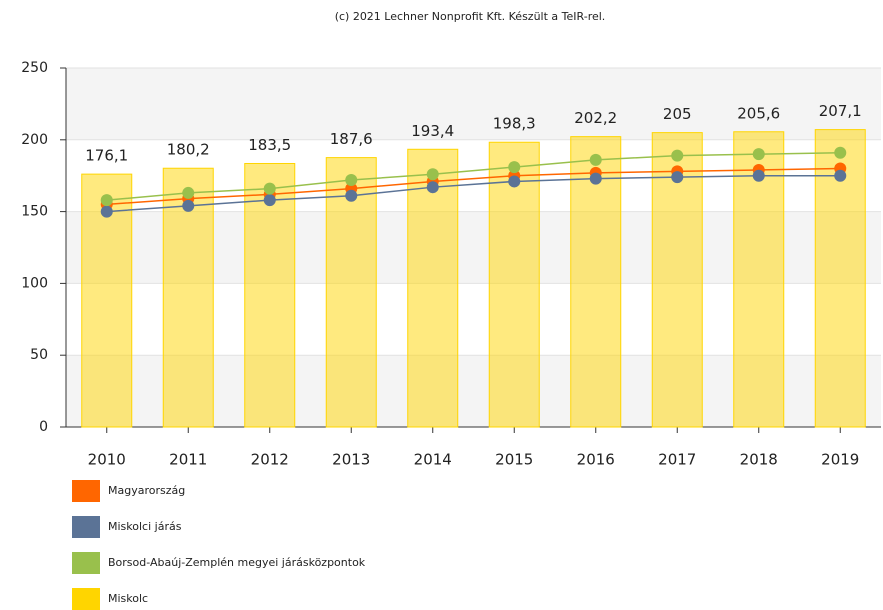 The image size is (883, 610). What do you see at coordinates (34, 140) in the screenshot?
I see `y-tick-label: 200` at bounding box center [34, 140].